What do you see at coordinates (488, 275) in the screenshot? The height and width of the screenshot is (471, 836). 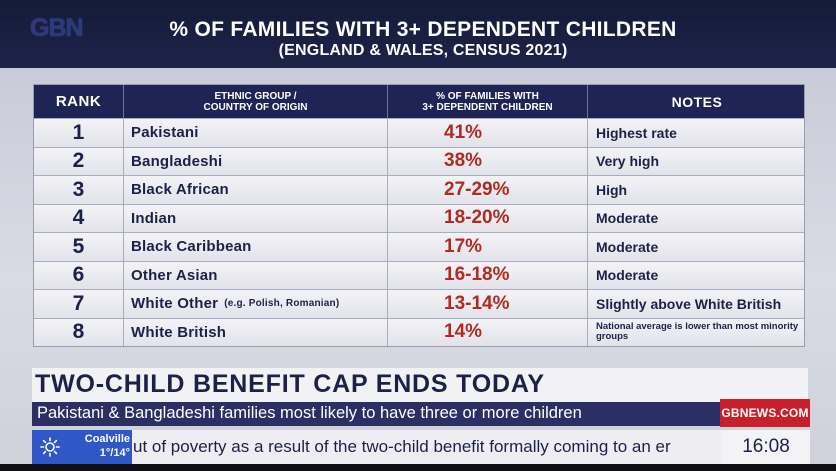 I see `percentage-cell: 16-18%` at bounding box center [488, 275].